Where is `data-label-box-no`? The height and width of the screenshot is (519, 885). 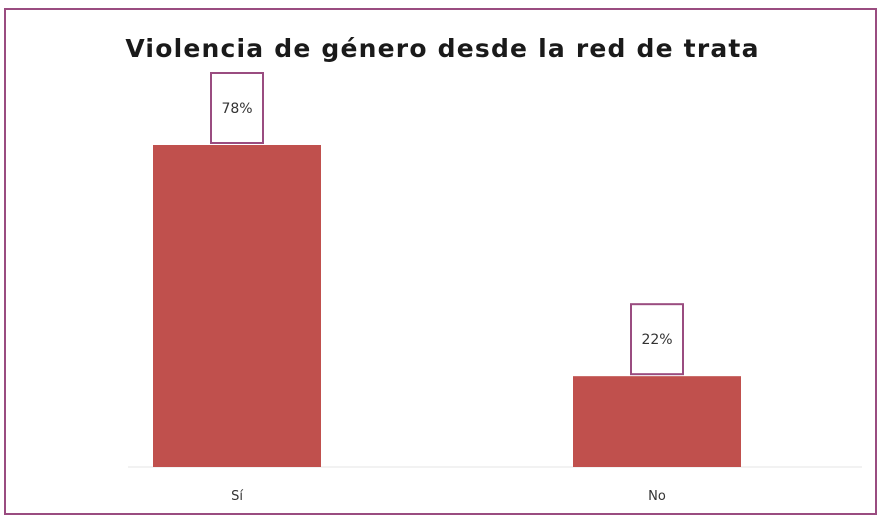
data-label-box-no is located at coordinates (657, 339).